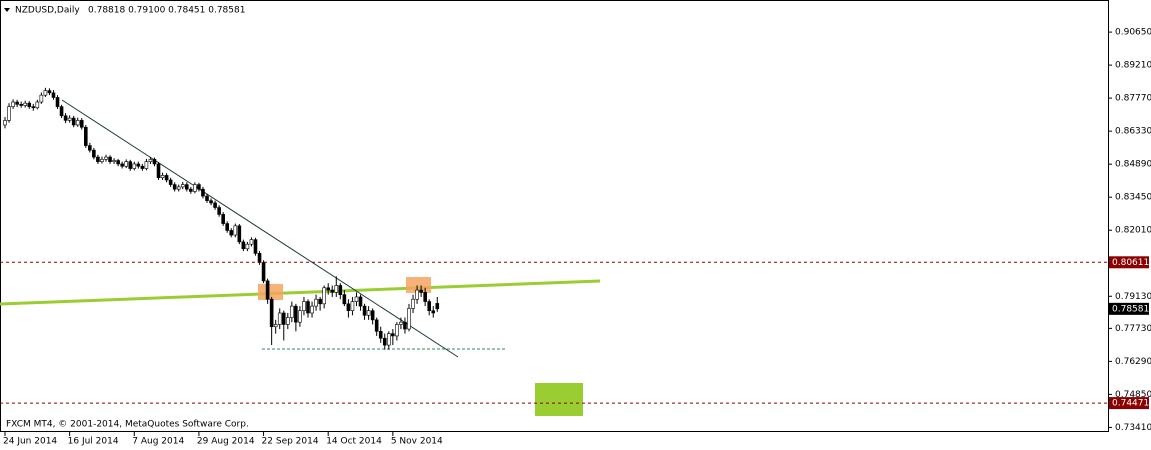 This screenshot has height=450, width=1151. What do you see at coordinates (1133, 132) in the screenshot?
I see `y-tick-label: 0.86330` at bounding box center [1133, 132].